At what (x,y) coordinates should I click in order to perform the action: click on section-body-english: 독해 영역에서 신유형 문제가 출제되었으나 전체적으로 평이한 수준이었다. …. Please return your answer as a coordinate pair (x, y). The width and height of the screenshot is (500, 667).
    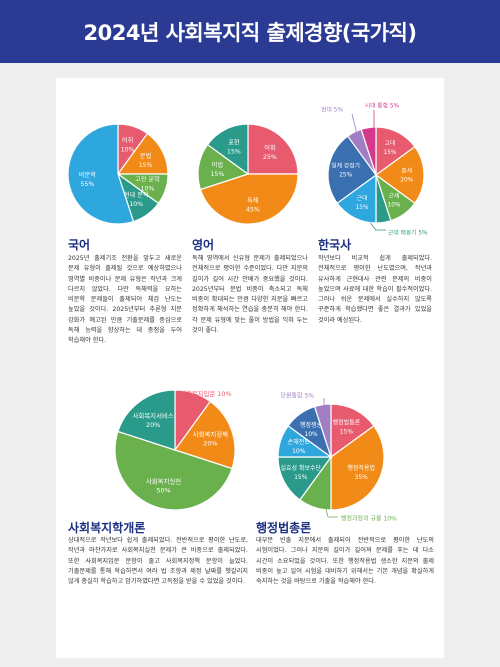
    Looking at the image, I should click on (250, 295).